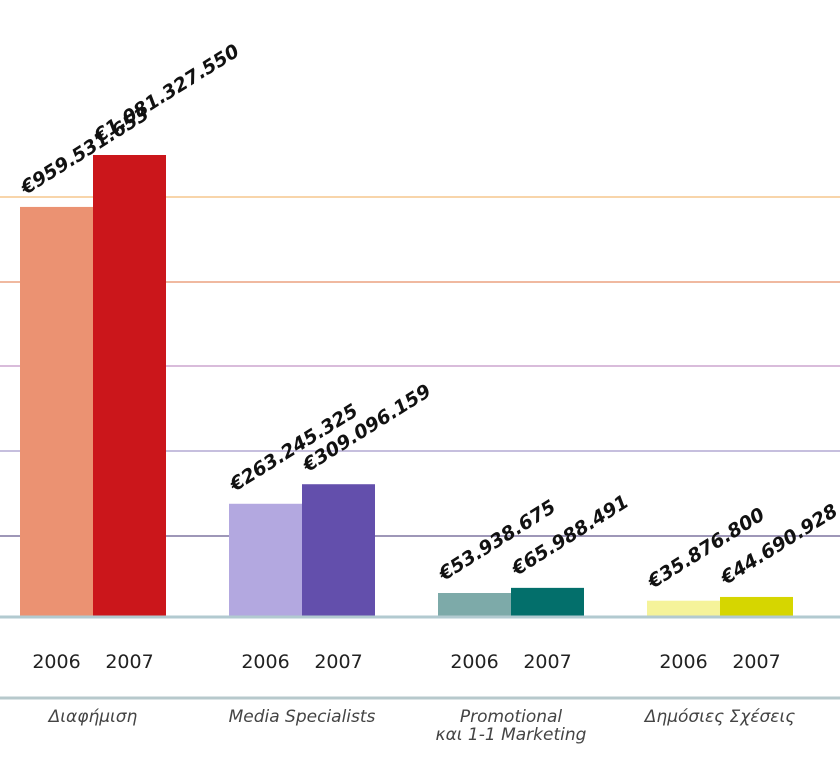 The height and width of the screenshot is (764, 840). I want to click on value-label: €35.876.800, so click(706, 549).